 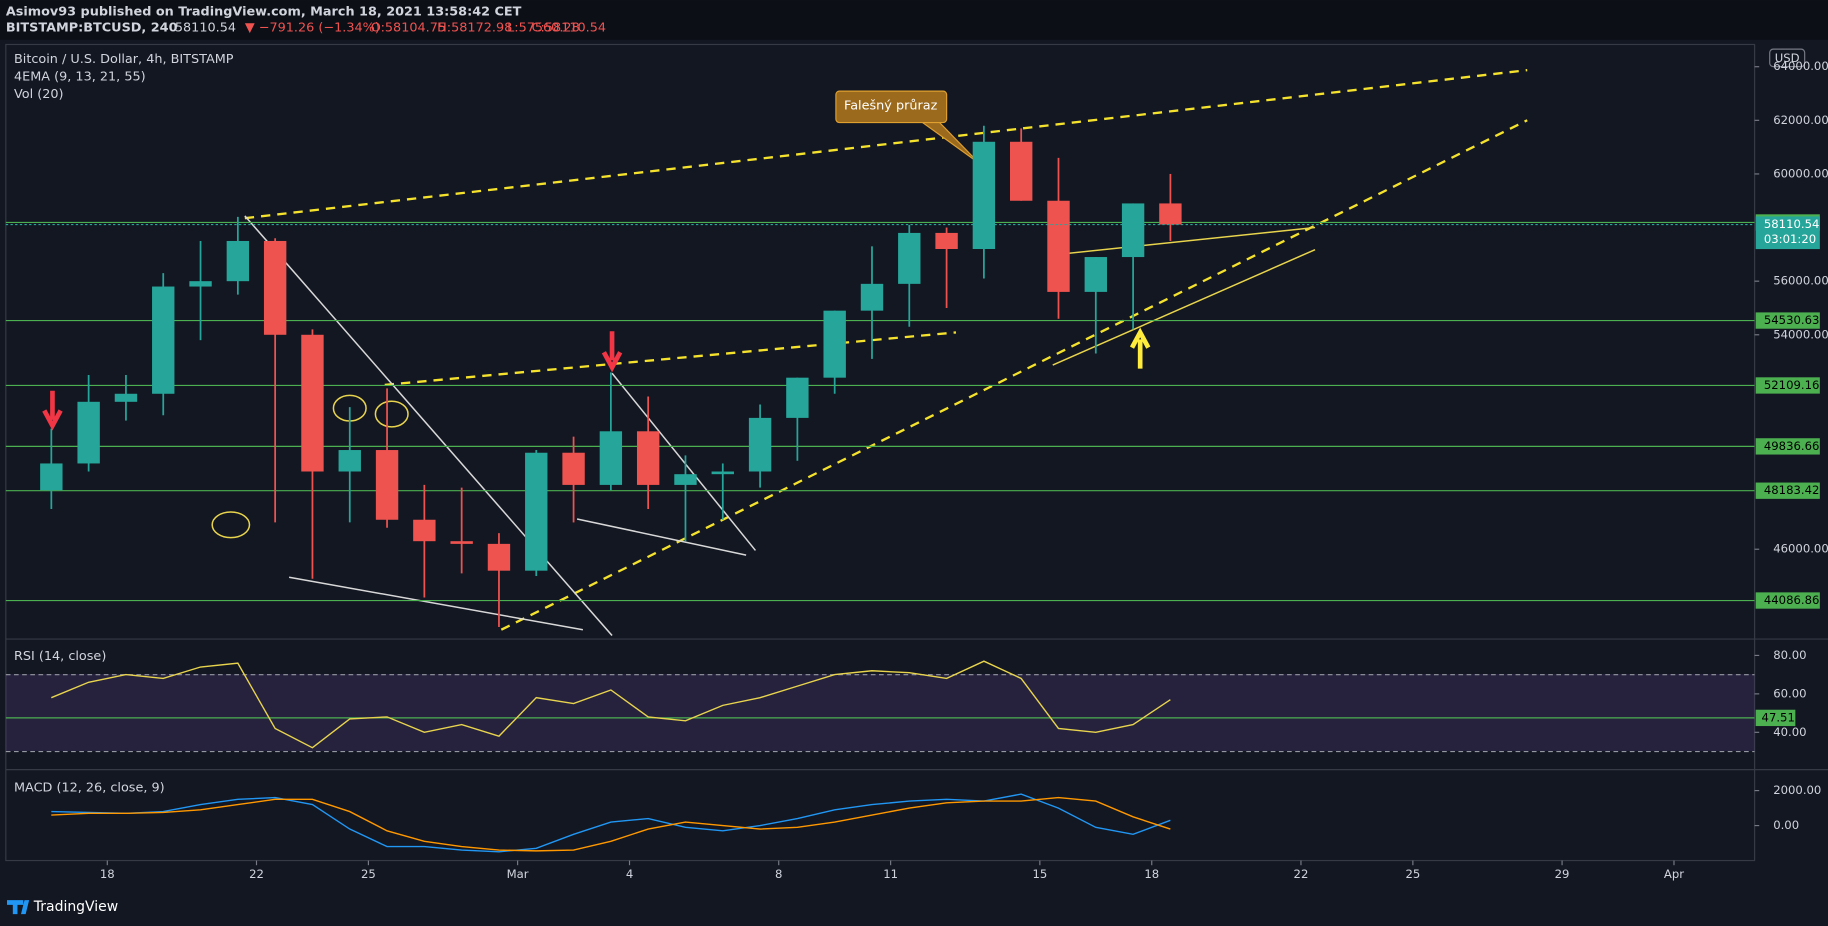 What do you see at coordinates (1800, 66) in the screenshot?
I see `y-tick-label: 64000.00` at bounding box center [1800, 66].